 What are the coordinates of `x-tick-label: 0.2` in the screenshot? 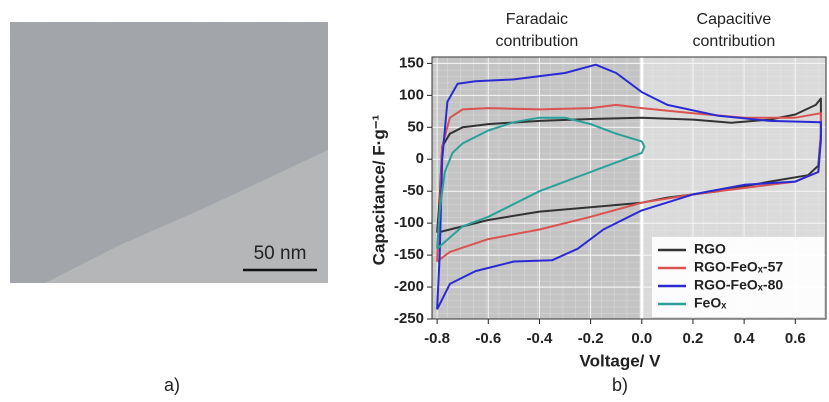 It's located at (693, 338).